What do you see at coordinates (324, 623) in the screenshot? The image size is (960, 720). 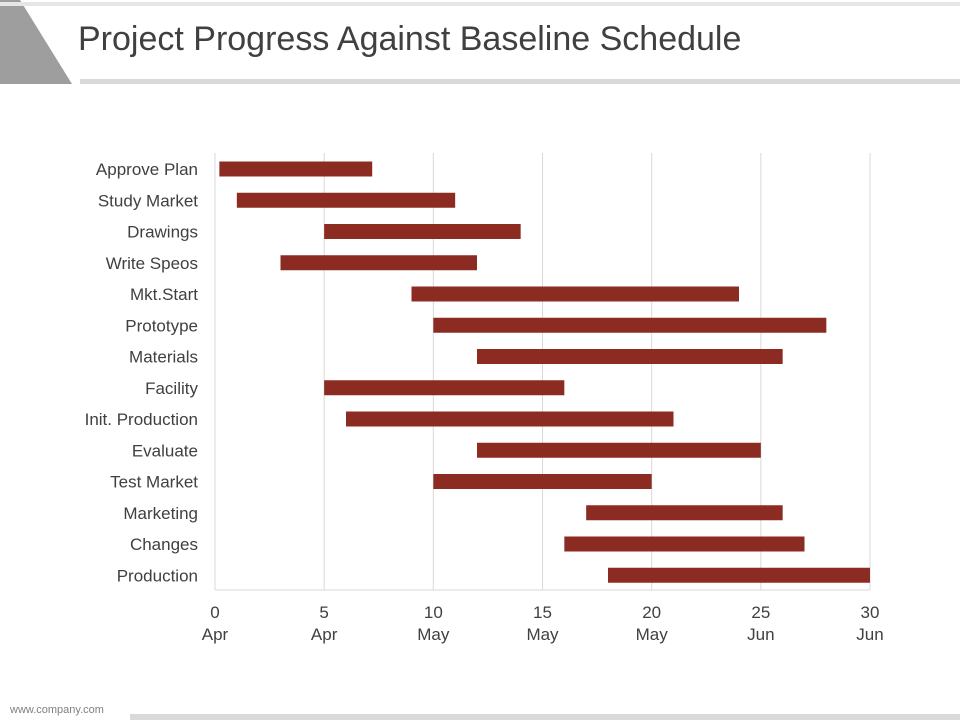 I see `x-tick-label: 5 Apr` at bounding box center [324, 623].